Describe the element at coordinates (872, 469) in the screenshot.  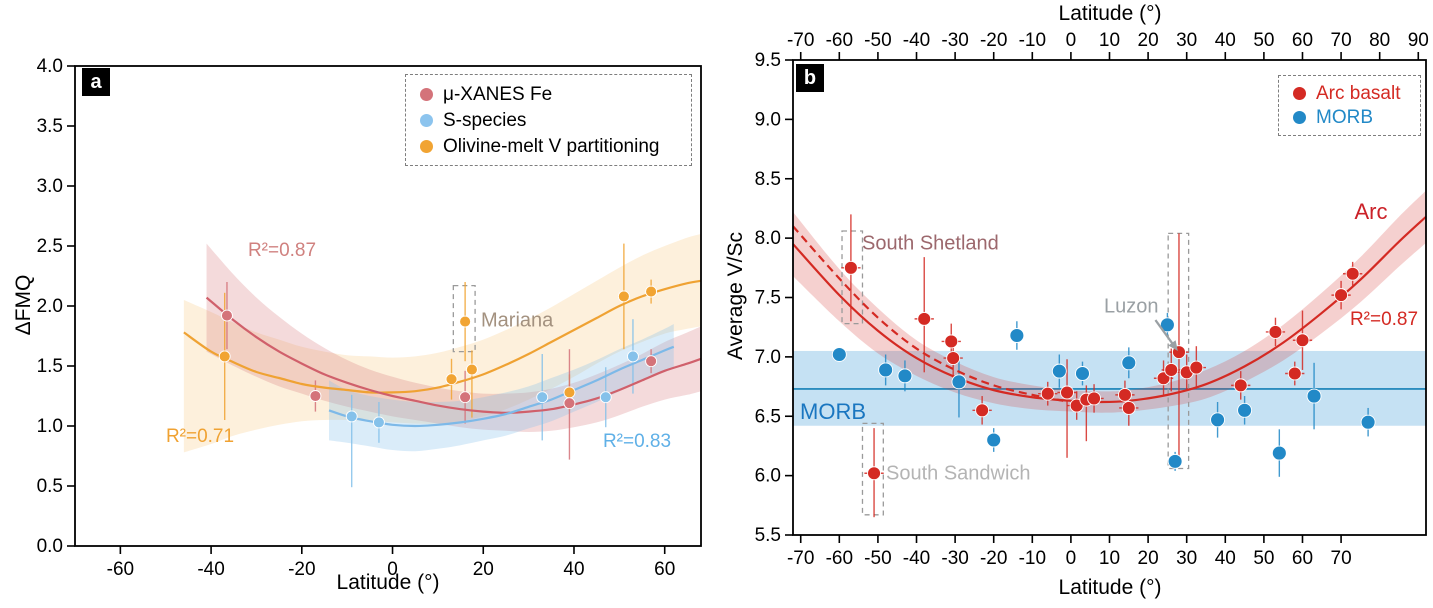
I see `south-sandwich-box` at that location.